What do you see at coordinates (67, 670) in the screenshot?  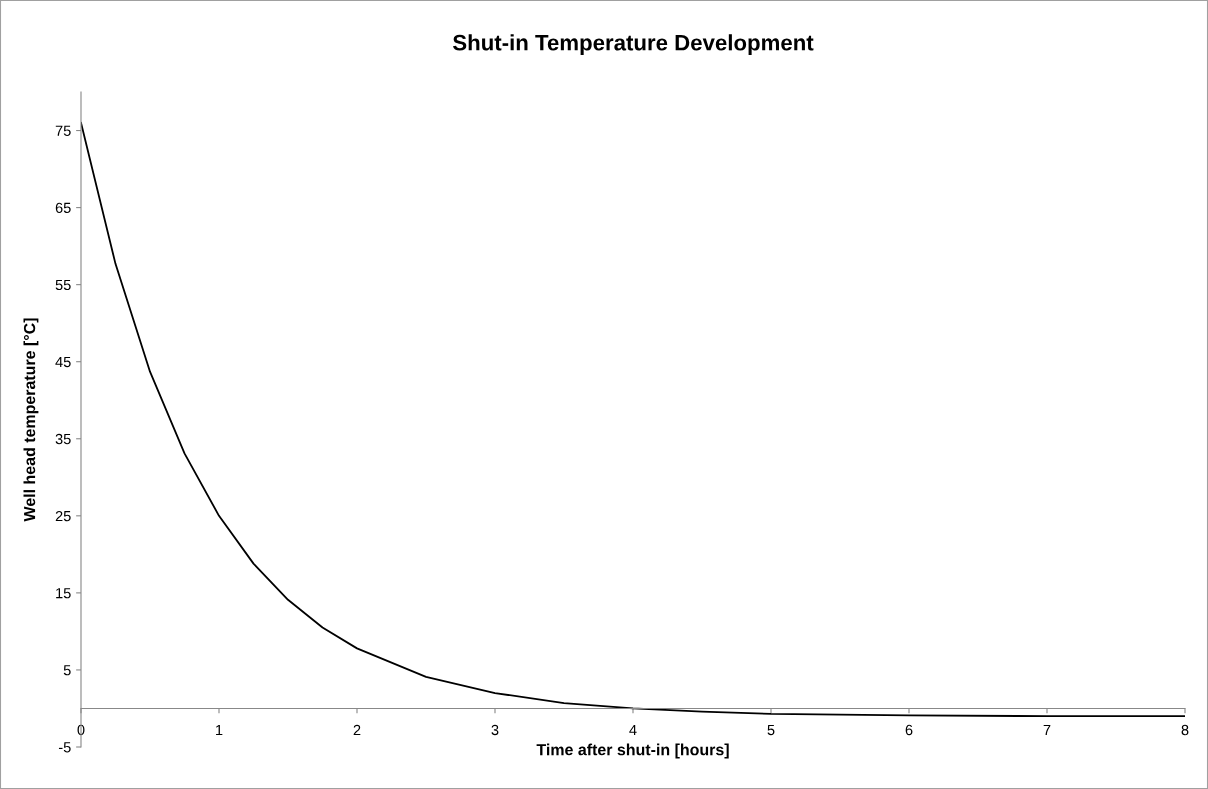 I see `y-tick-label: 5` at bounding box center [67, 670].